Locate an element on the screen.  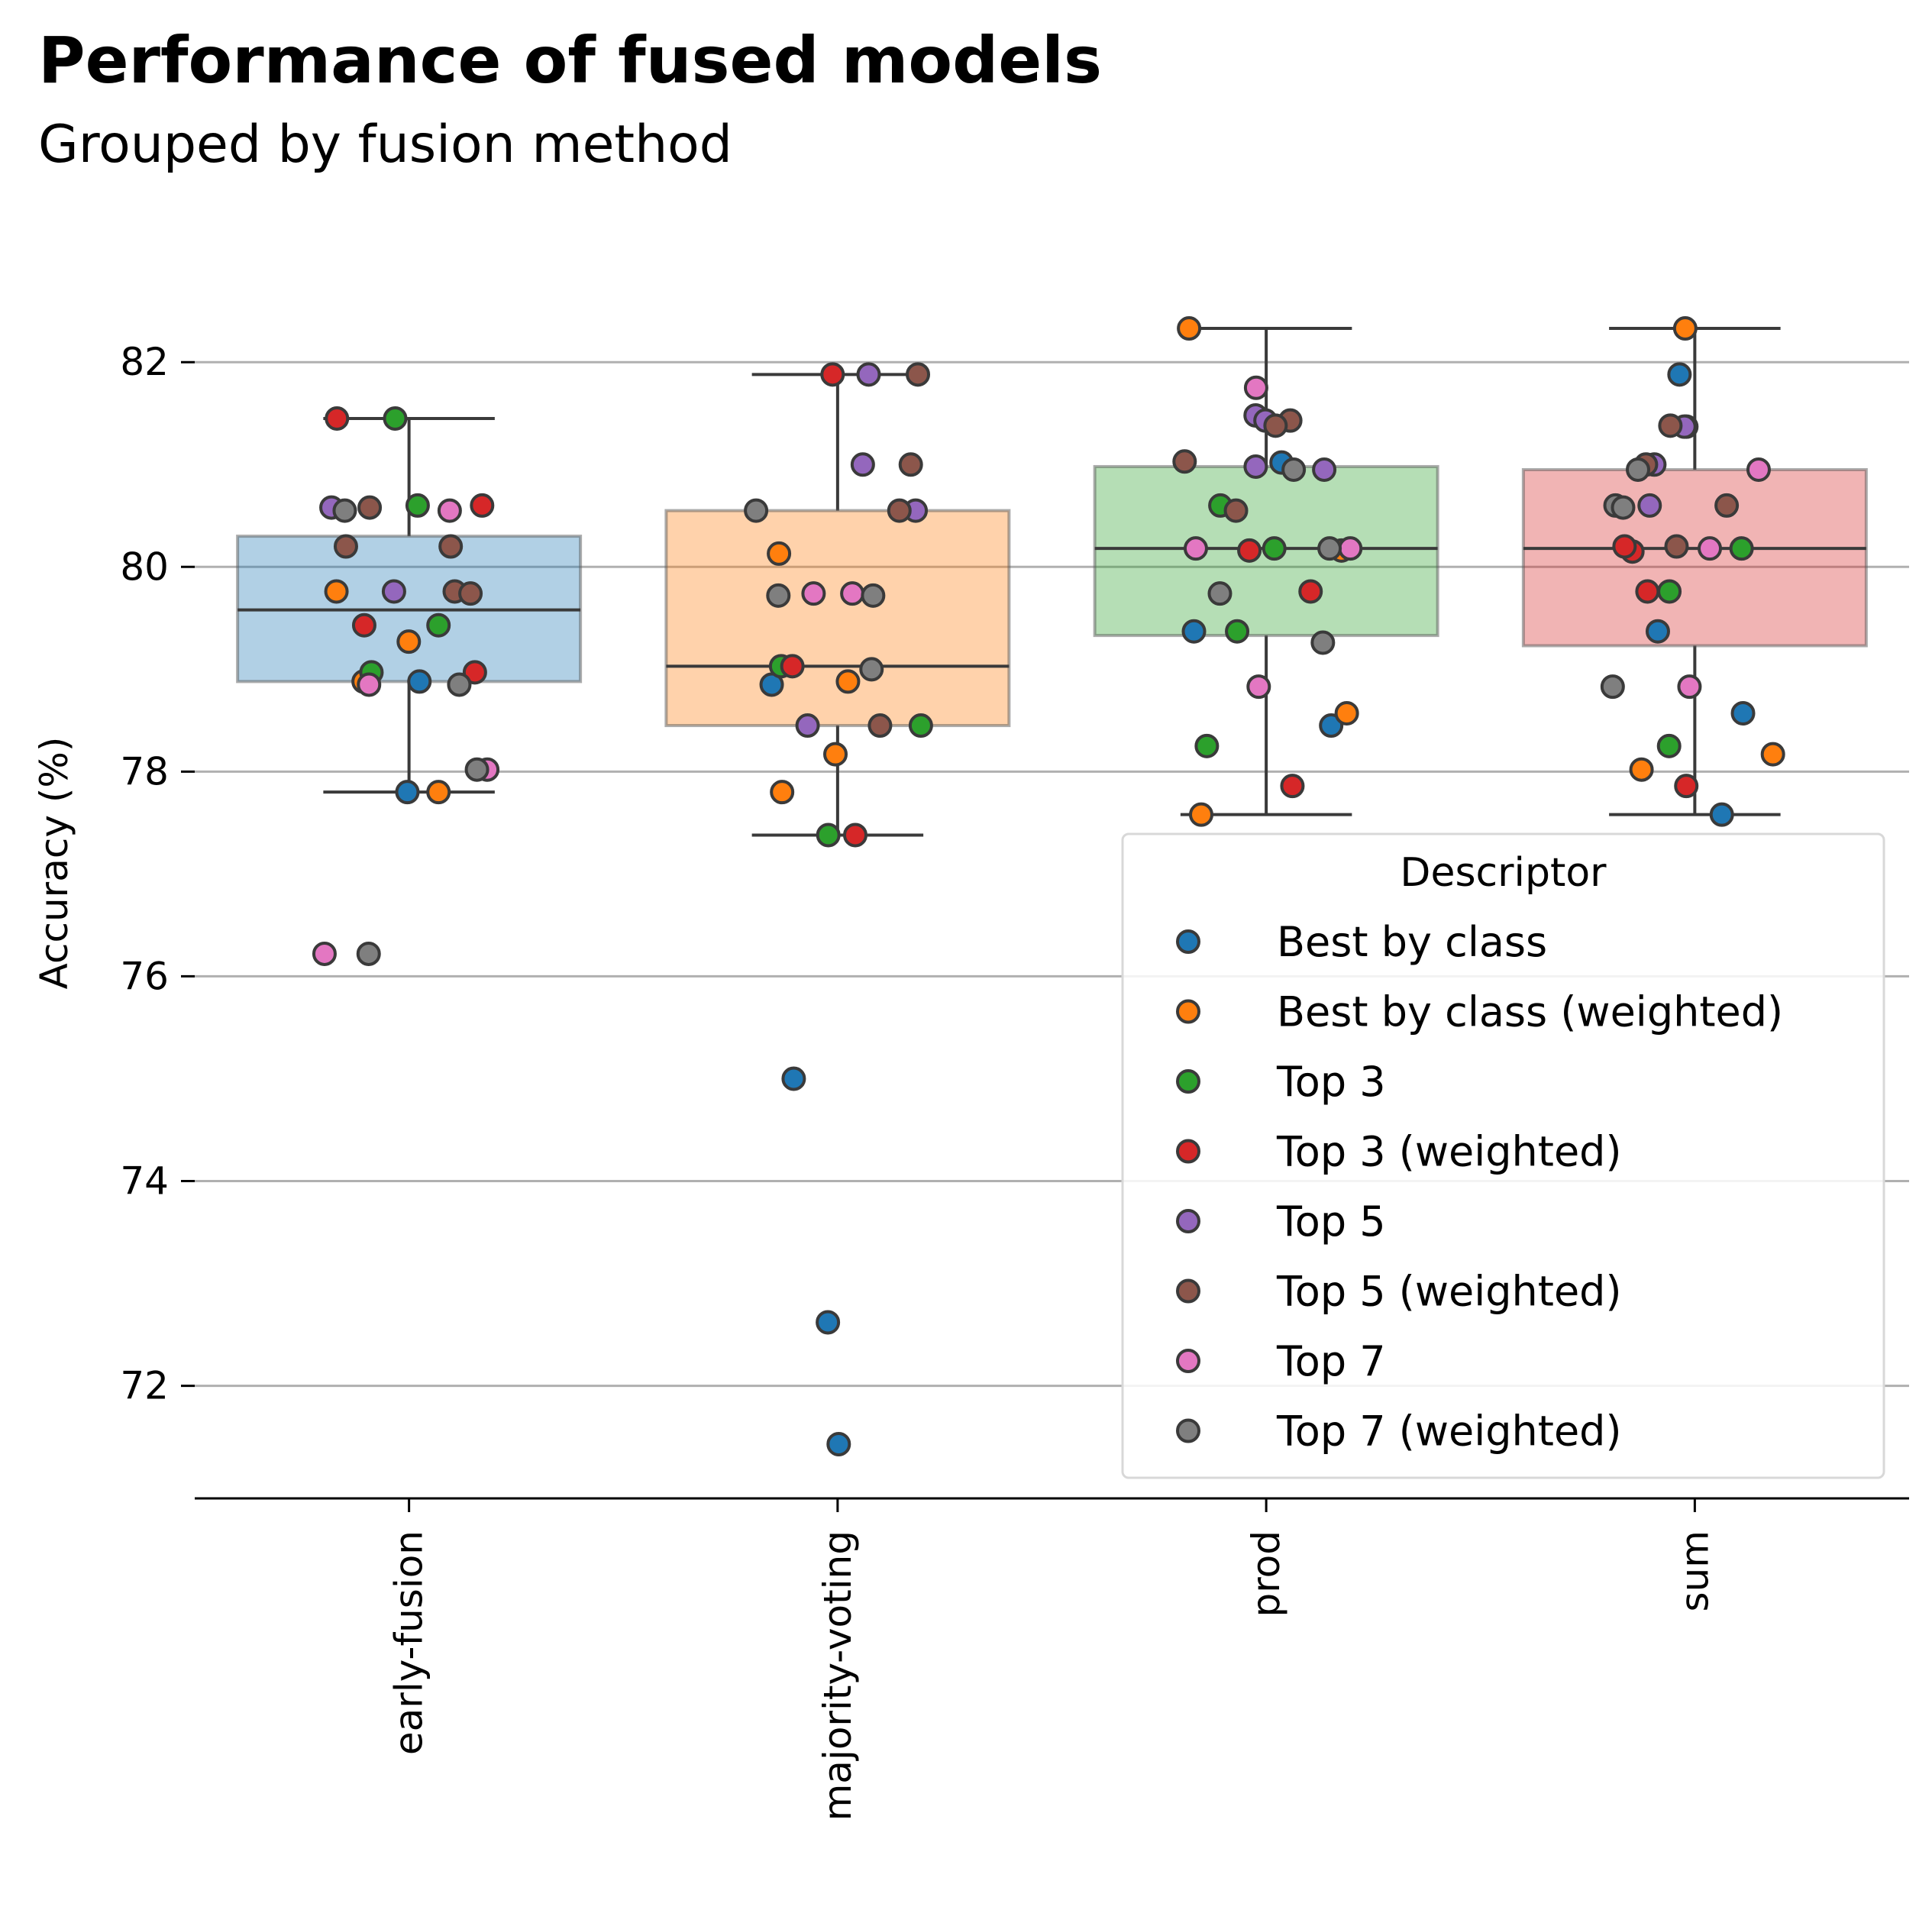
y-axis: 72 74 76 78 80 82 is located at coordinates (157, 874).